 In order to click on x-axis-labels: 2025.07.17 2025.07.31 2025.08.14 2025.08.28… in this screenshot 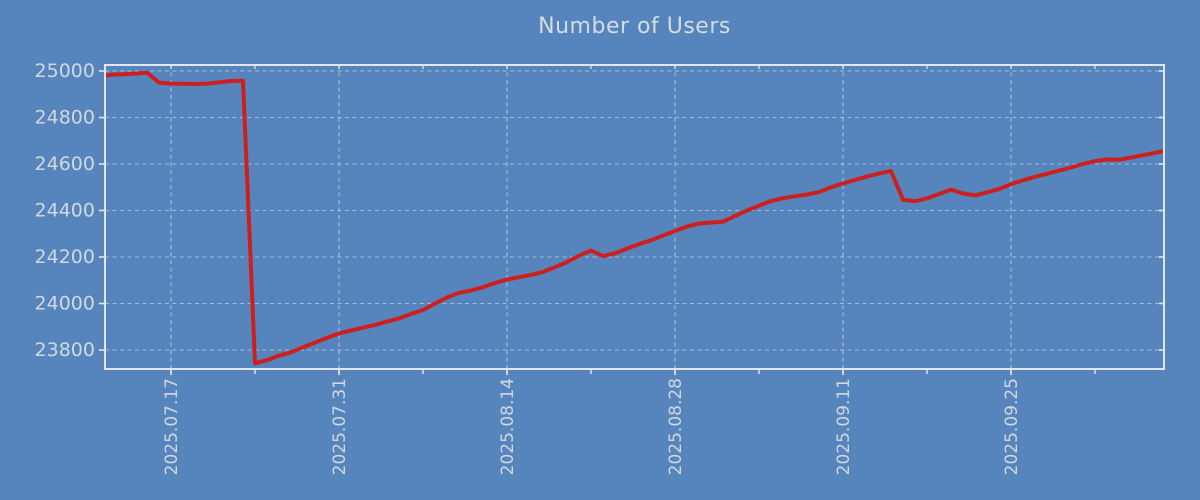, I will do `click(592, 426)`.